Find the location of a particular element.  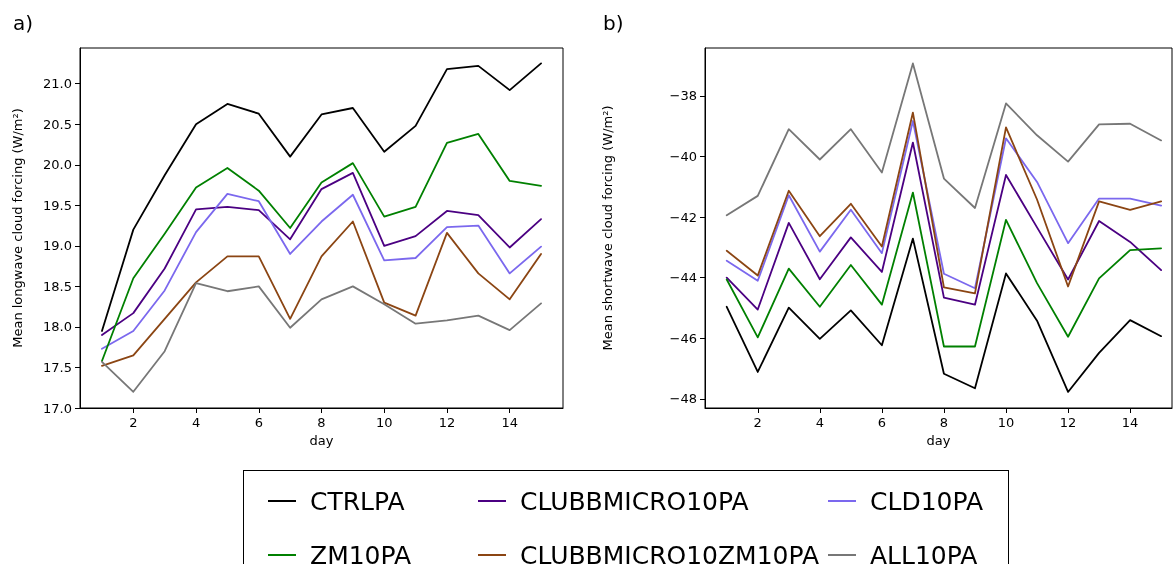

y-tick-label: −44 is located at coordinates (683, 278).